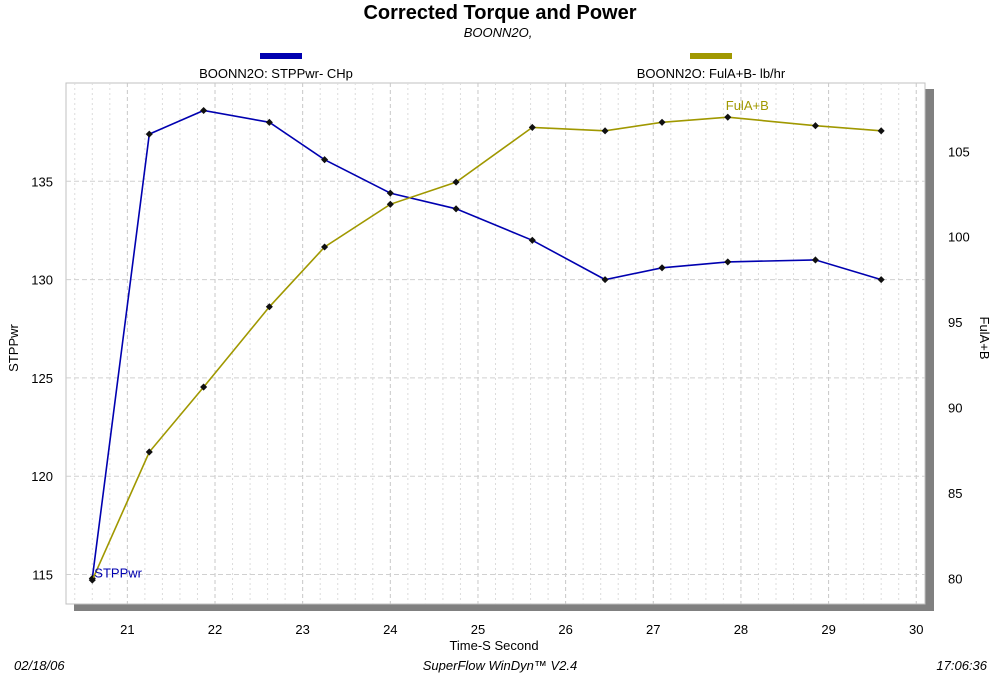 The image size is (1000, 675). Describe the element at coordinates (929, 350) in the screenshot. I see `plot-shadow-right` at that location.